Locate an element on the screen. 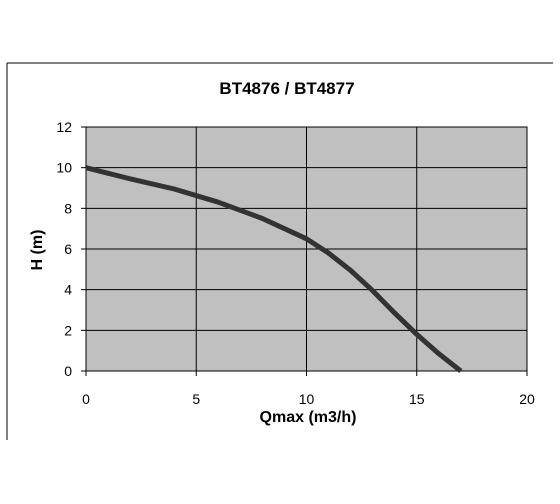 The image size is (560, 504). x-tick-label: 15 is located at coordinates (417, 399).